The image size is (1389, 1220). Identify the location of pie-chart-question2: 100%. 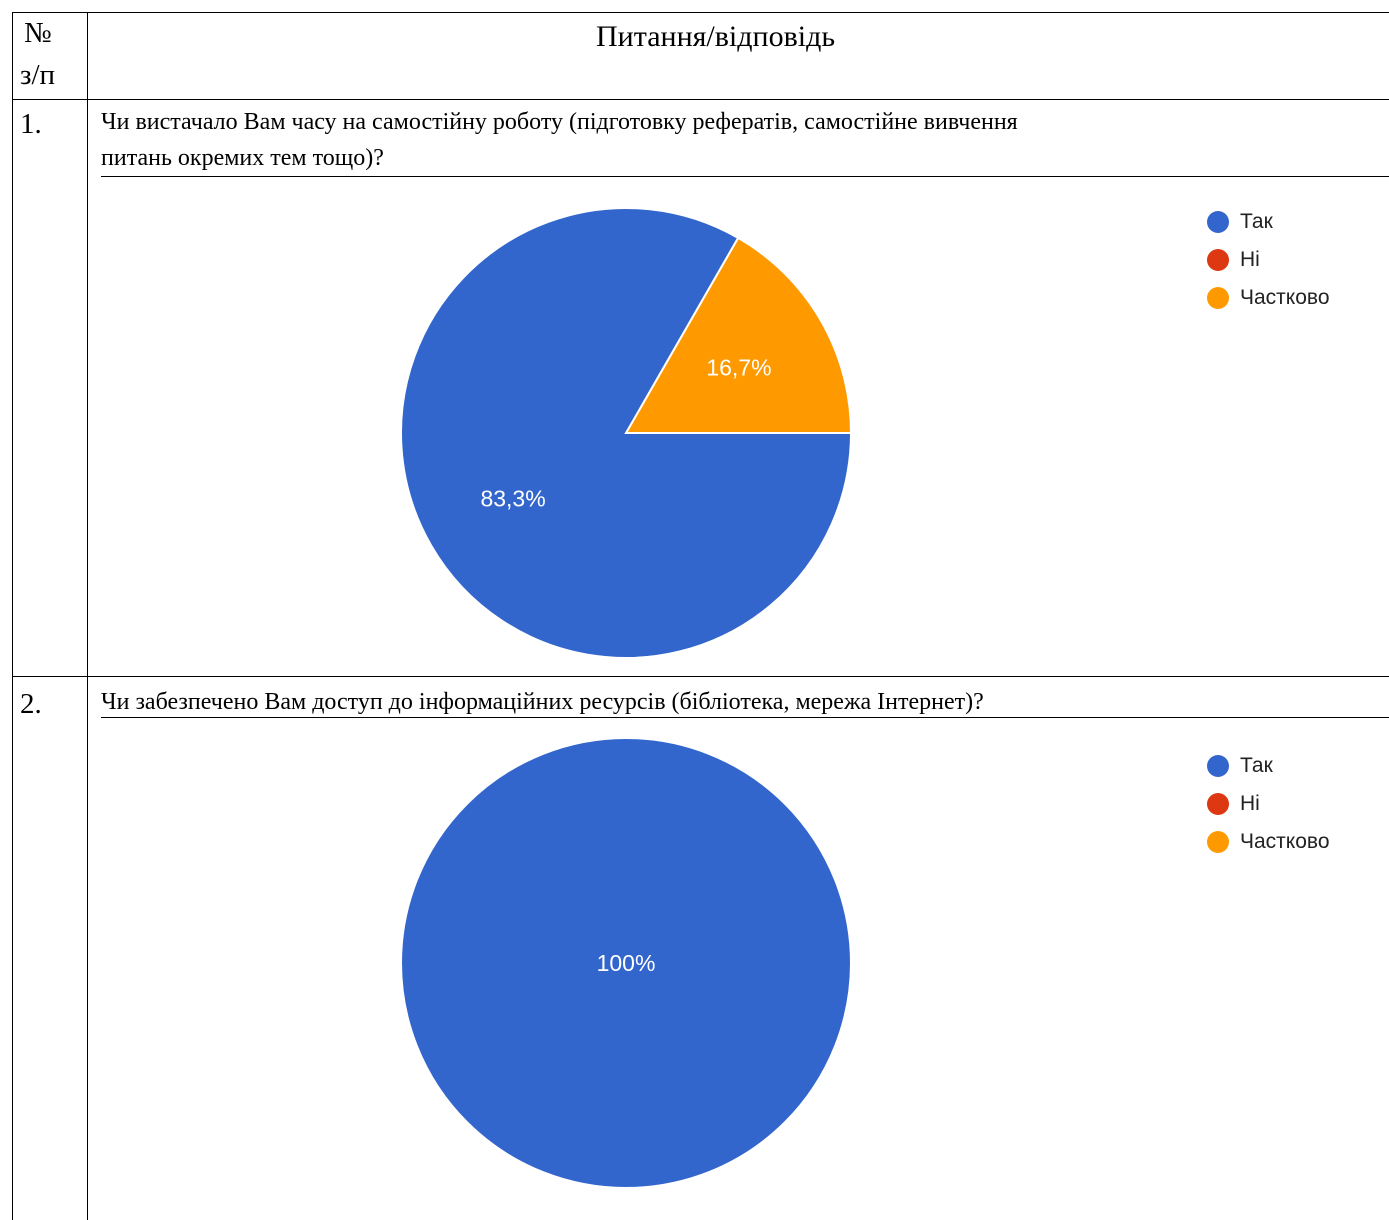
(626, 963).